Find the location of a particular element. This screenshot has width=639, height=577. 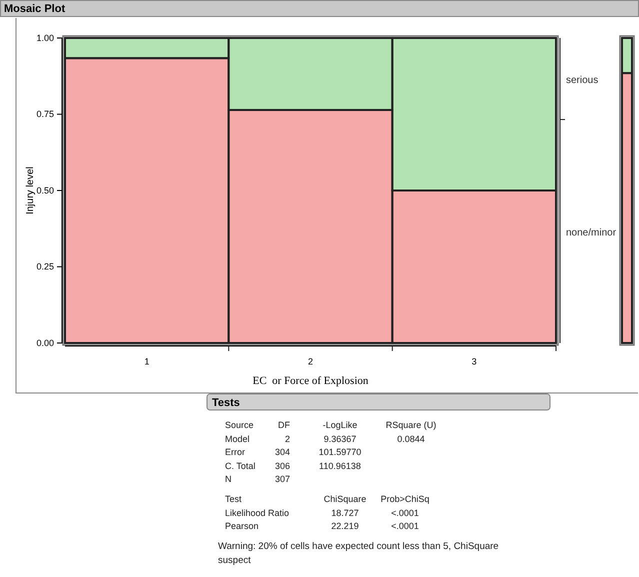

text: Warning: 20% of cells have expected count less than 5, ChiSquare suspect is located at coordinates (358, 553).